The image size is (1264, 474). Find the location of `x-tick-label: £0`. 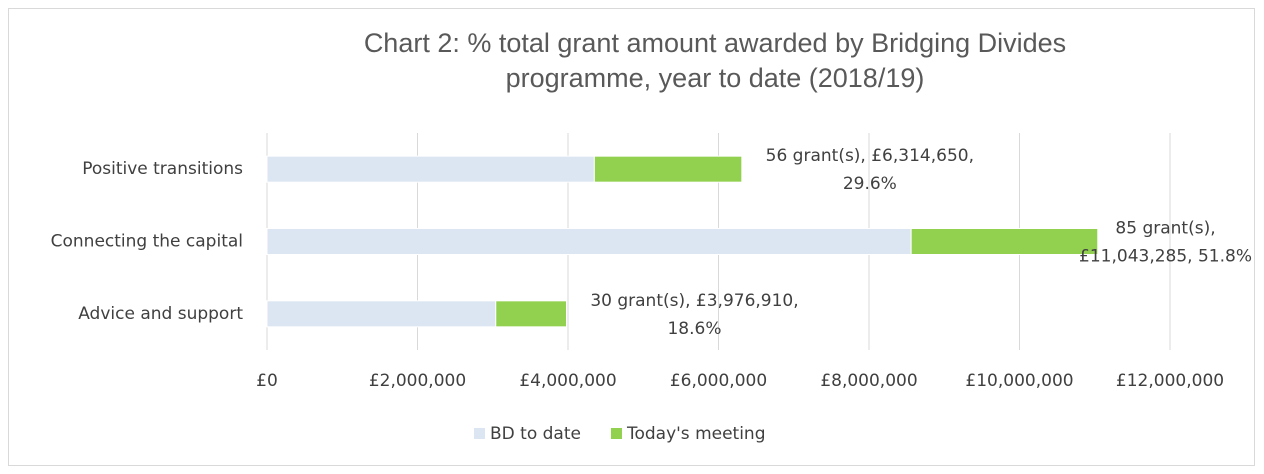

x-tick-label: £0 is located at coordinates (267, 381).